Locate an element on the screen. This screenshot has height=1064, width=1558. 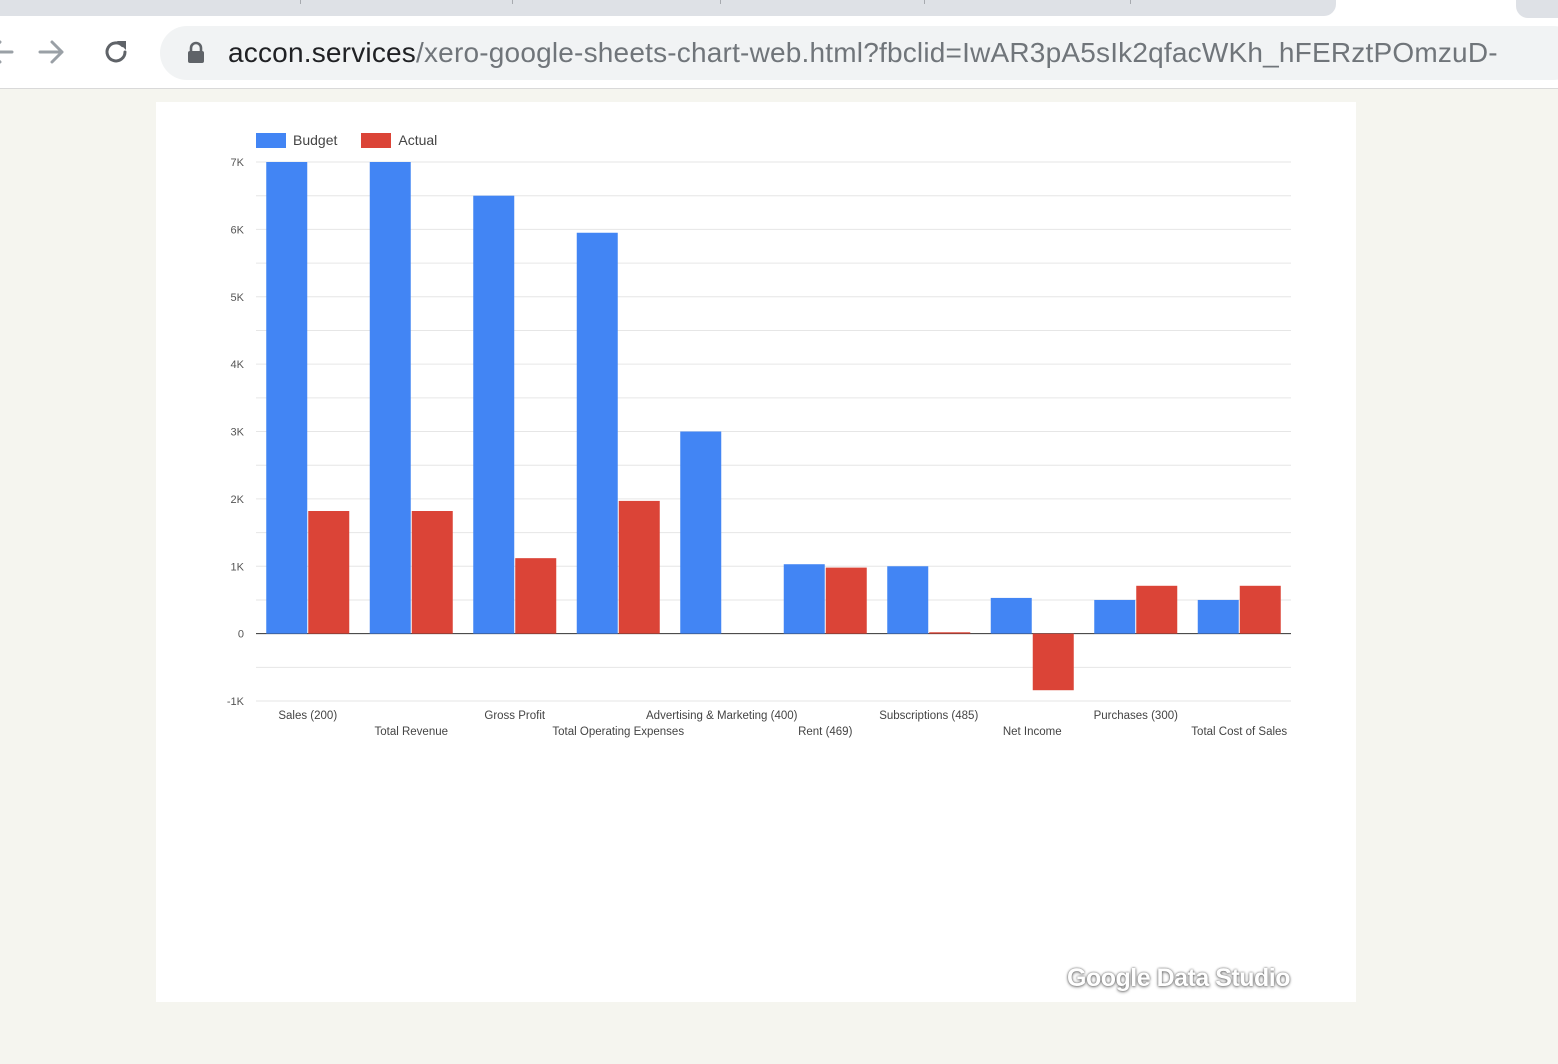
tab-strip is located at coordinates (779, 9).